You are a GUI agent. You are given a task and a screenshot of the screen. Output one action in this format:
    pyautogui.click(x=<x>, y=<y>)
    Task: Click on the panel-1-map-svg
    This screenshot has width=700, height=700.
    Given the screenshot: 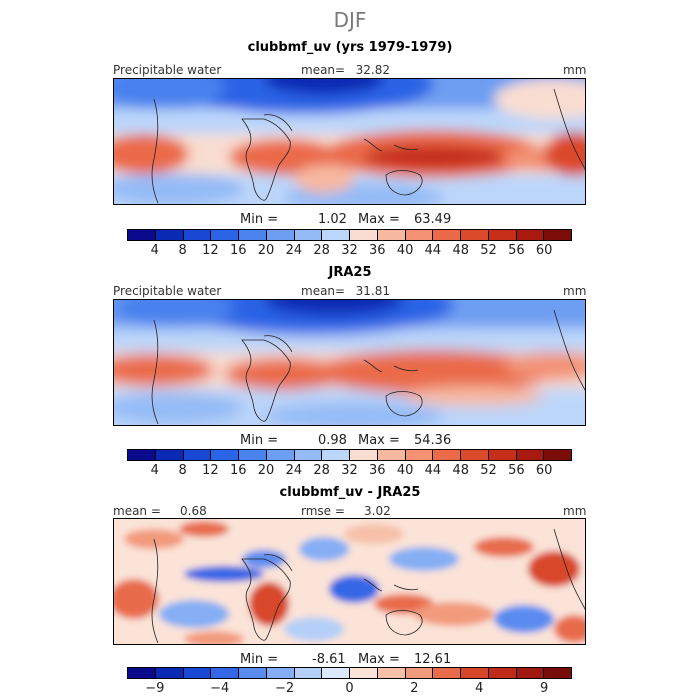 What is the action you would take?
    pyautogui.click(x=349, y=141)
    